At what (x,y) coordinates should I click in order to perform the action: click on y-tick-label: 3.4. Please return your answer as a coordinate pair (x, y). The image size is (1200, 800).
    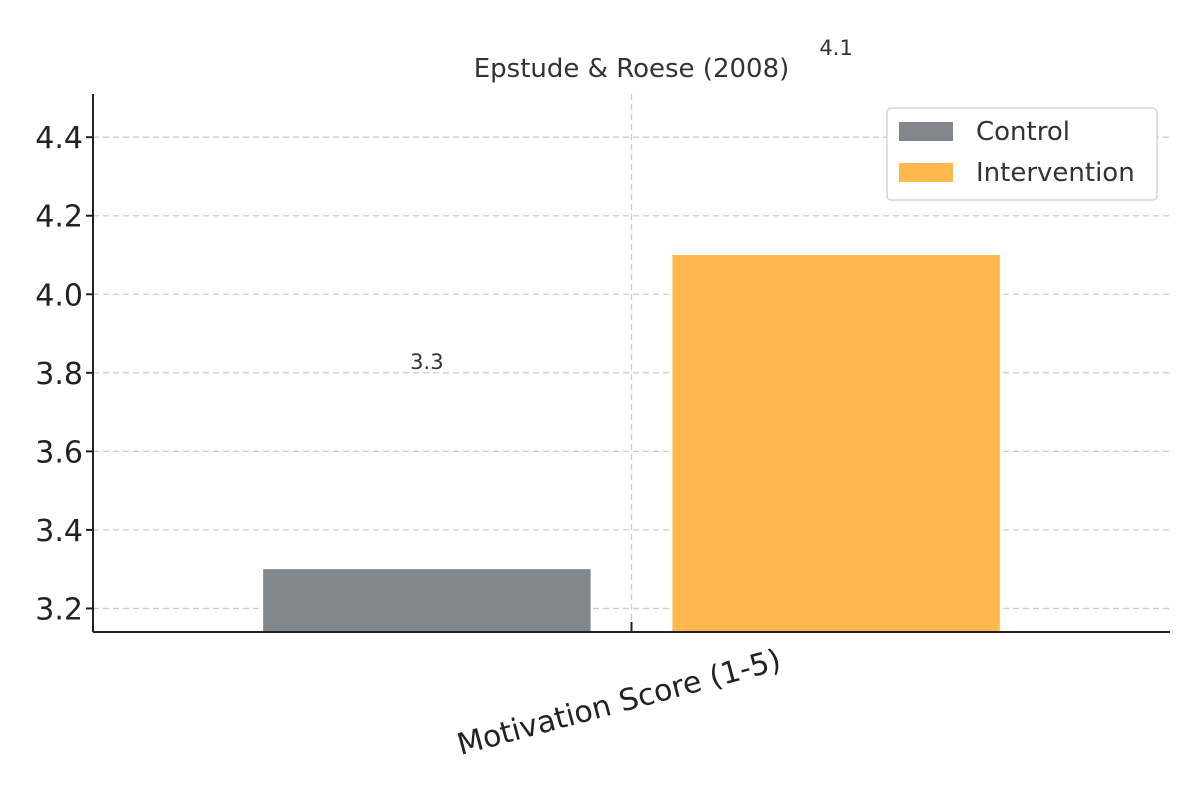
    Looking at the image, I should click on (59, 531).